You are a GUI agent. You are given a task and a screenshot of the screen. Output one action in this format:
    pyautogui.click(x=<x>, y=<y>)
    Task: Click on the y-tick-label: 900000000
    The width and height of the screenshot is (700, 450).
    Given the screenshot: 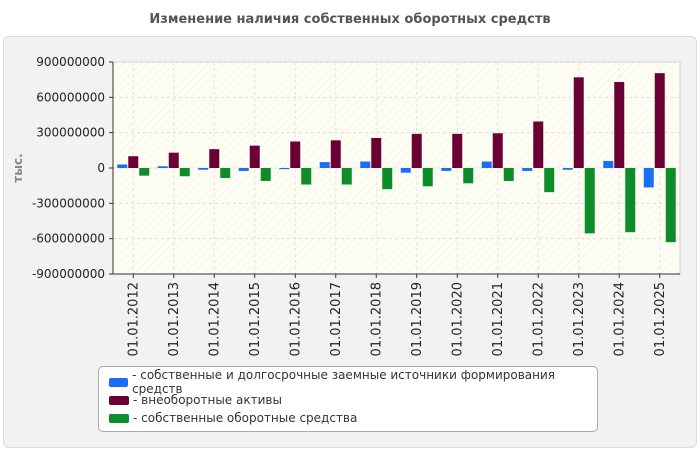 What is the action you would take?
    pyautogui.click(x=70, y=62)
    